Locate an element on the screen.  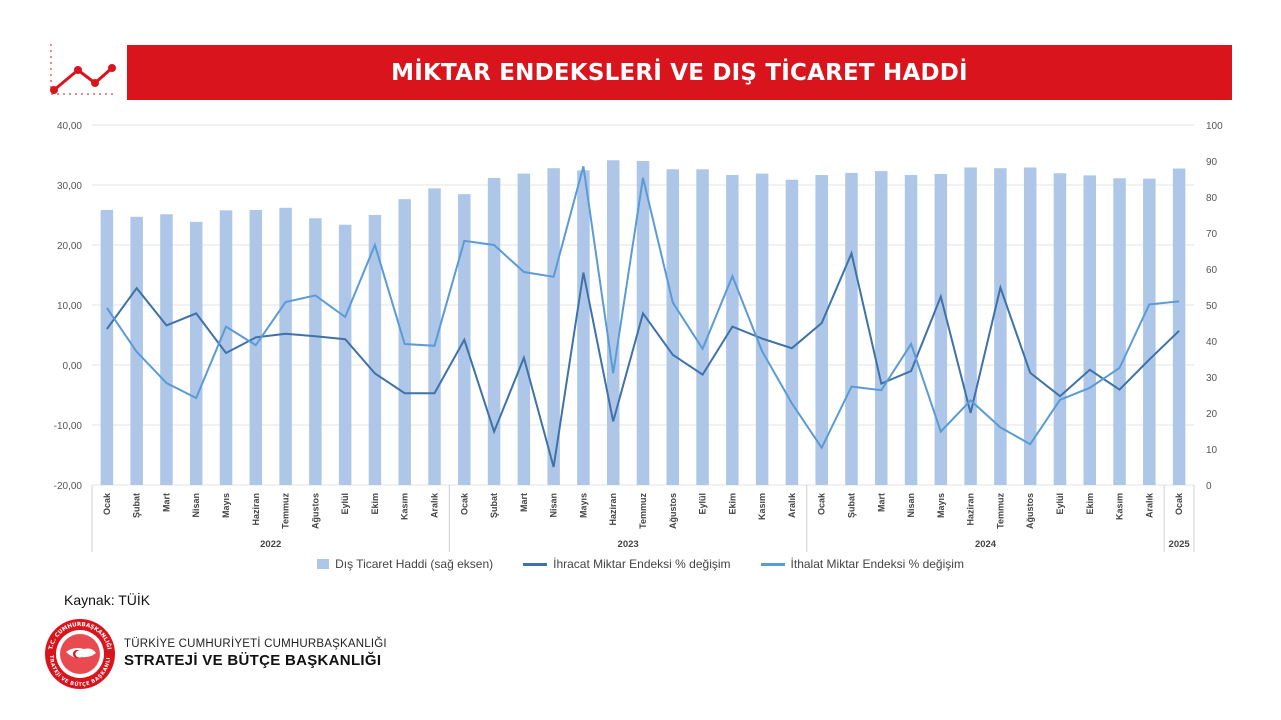
right-axis-tick-label: 100 is located at coordinates (1214, 126).